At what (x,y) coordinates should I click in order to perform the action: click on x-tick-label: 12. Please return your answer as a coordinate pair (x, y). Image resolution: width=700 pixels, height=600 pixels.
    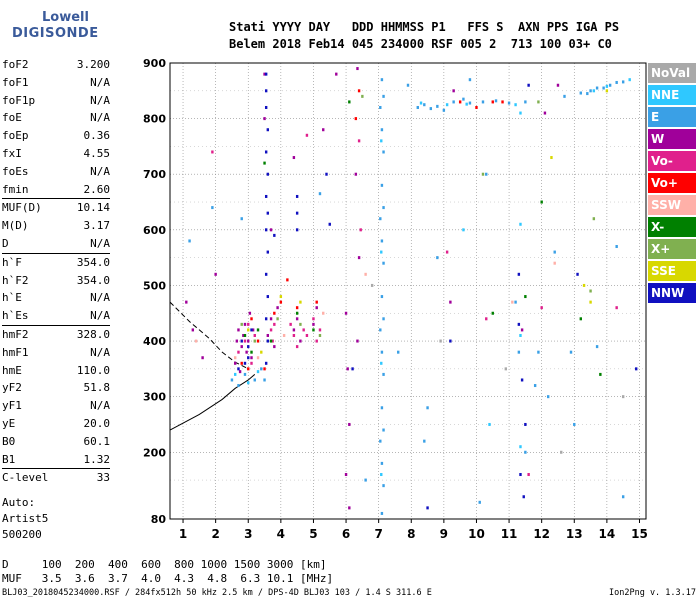
    Looking at the image, I should click on (541, 534).